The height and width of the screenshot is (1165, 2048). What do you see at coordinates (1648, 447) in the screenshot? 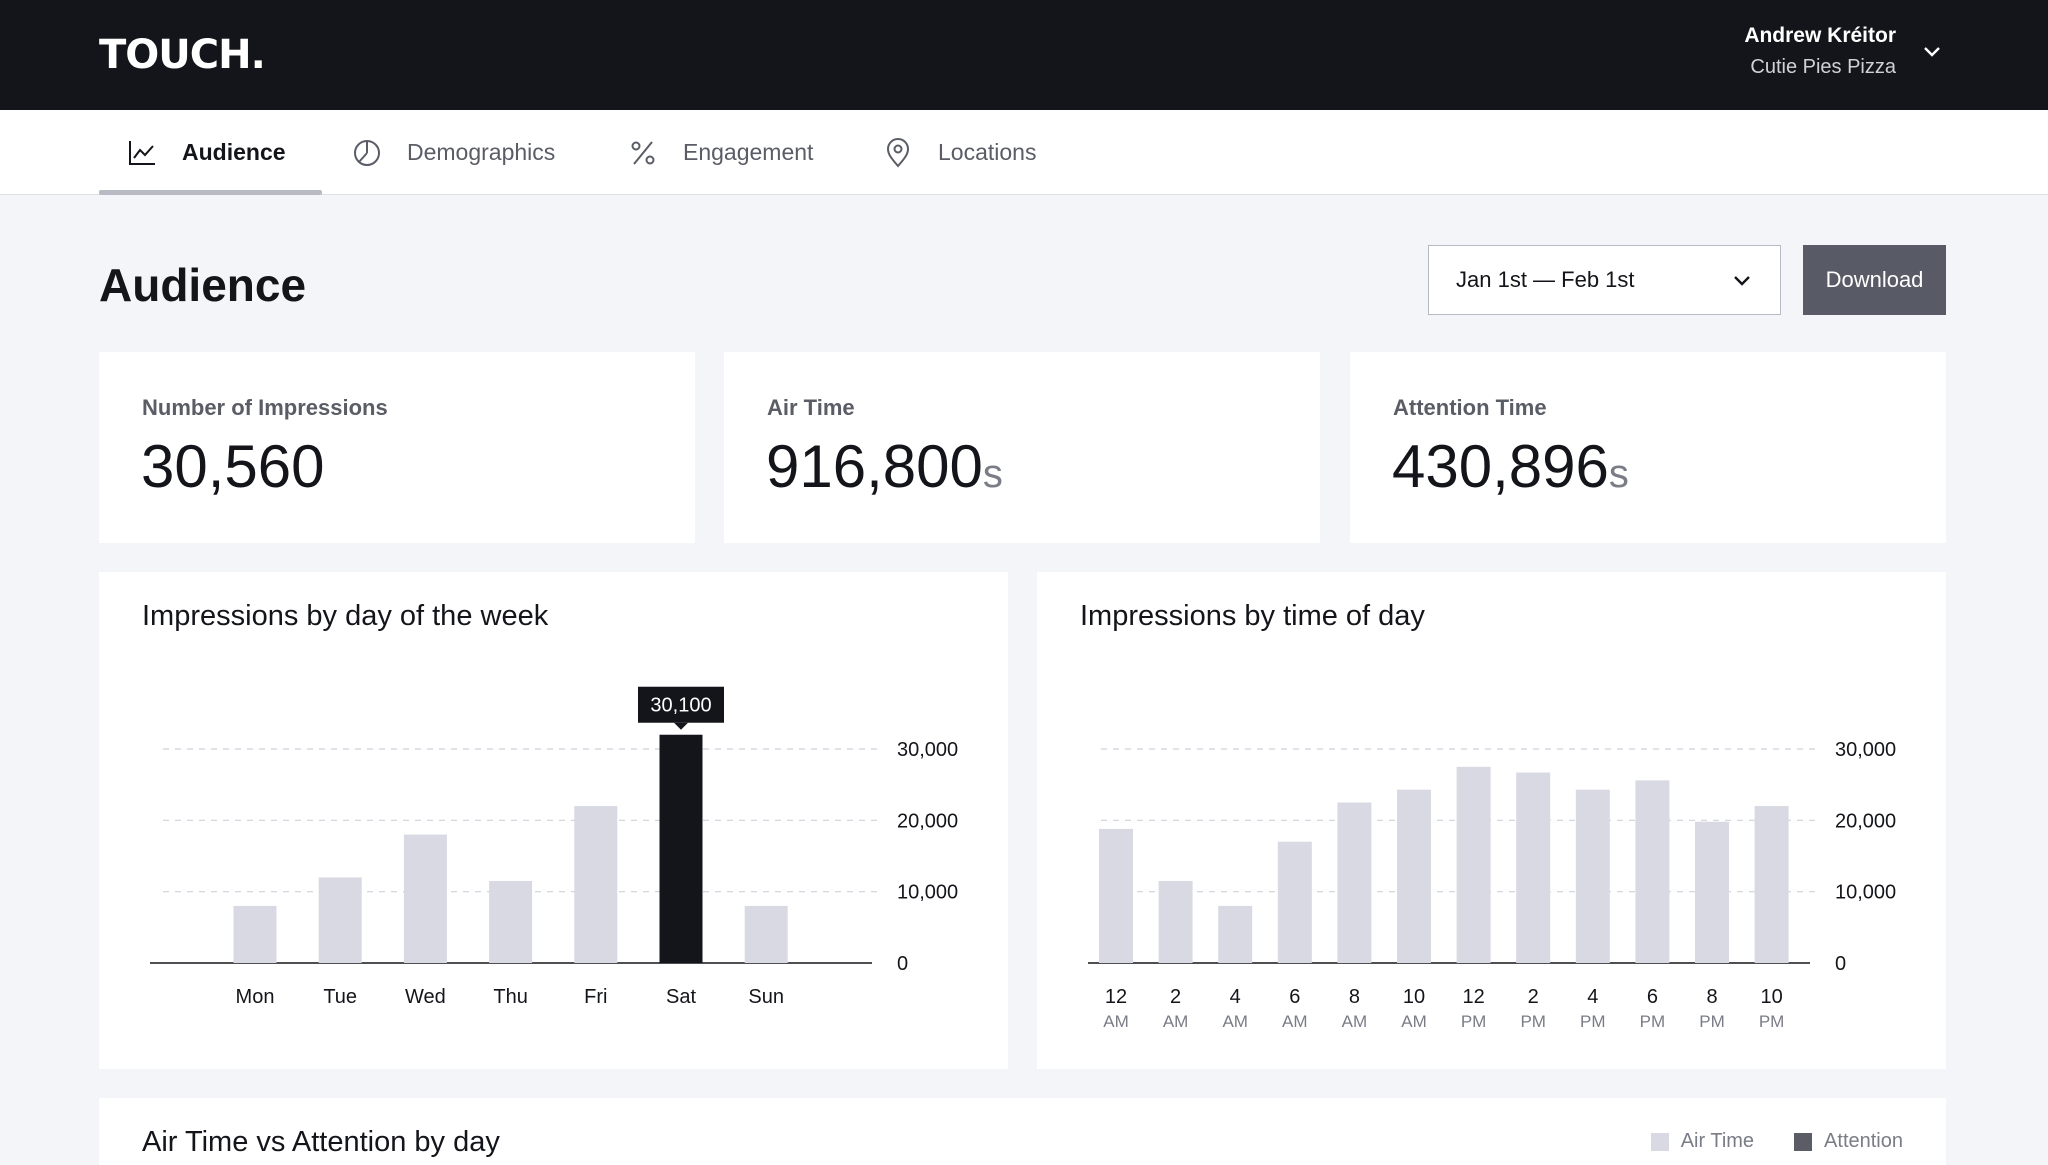
I see `stat-card-attention-time: Attention Time 430,896s` at bounding box center [1648, 447].